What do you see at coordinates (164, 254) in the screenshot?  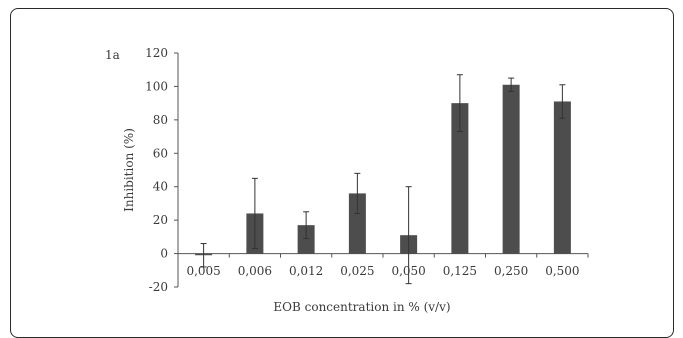 I see `y-tick-label: 0` at bounding box center [164, 254].